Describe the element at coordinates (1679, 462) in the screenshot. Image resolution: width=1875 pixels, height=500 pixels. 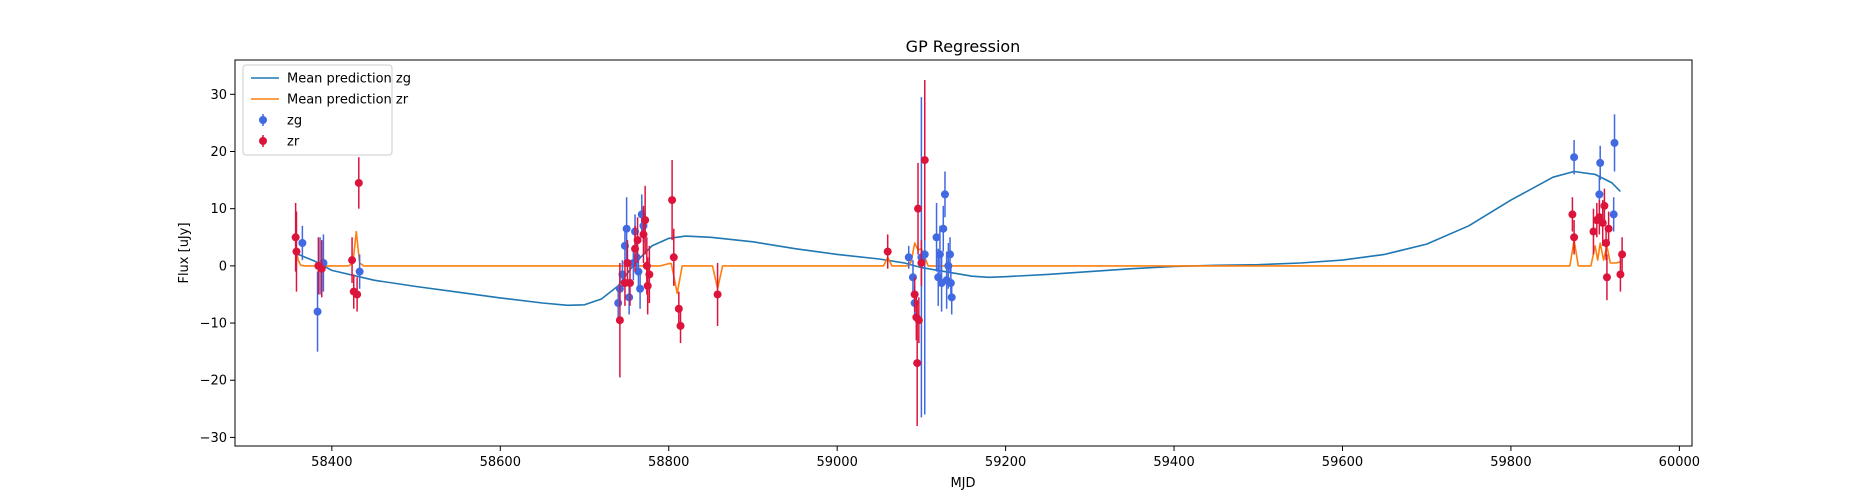
I see `x-tick-label: 60000` at that location.